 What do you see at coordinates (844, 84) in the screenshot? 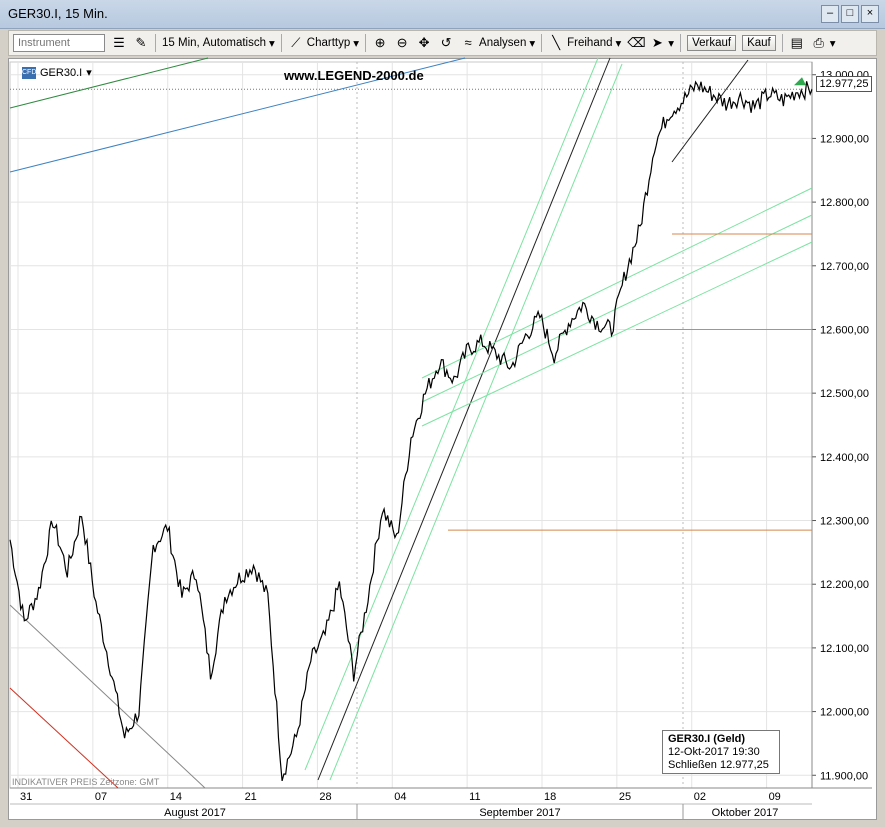
I see `last-price-label: 12.977,25` at bounding box center [844, 84].